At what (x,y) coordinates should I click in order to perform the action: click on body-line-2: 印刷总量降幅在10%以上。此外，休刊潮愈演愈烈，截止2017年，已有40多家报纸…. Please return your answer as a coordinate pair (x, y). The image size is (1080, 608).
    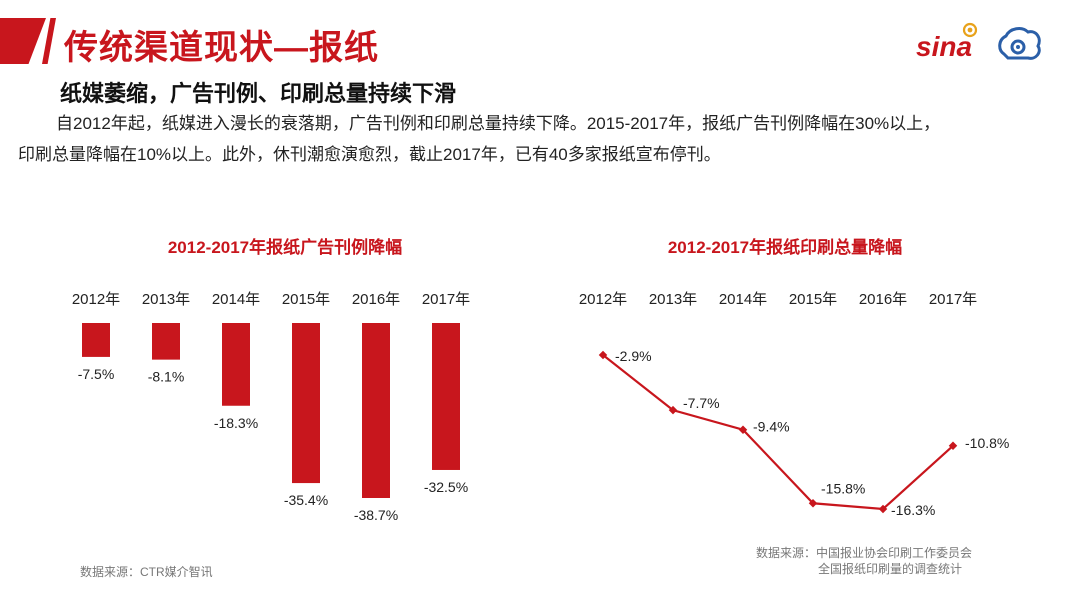
    Looking at the image, I should click on (369, 154).